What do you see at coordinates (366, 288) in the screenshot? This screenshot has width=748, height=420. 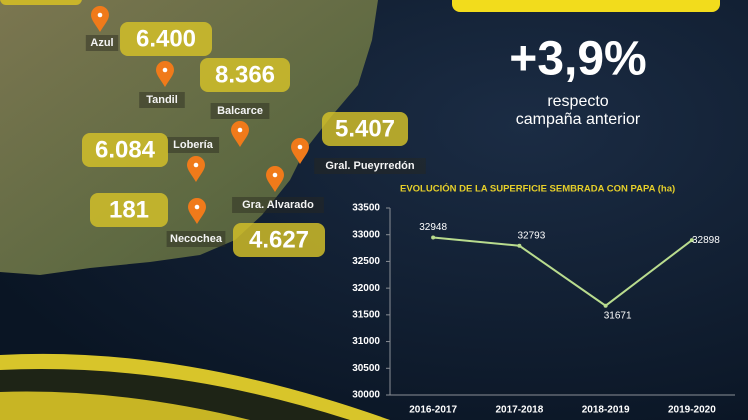 I see `y-tick-label: 32000` at bounding box center [366, 288].